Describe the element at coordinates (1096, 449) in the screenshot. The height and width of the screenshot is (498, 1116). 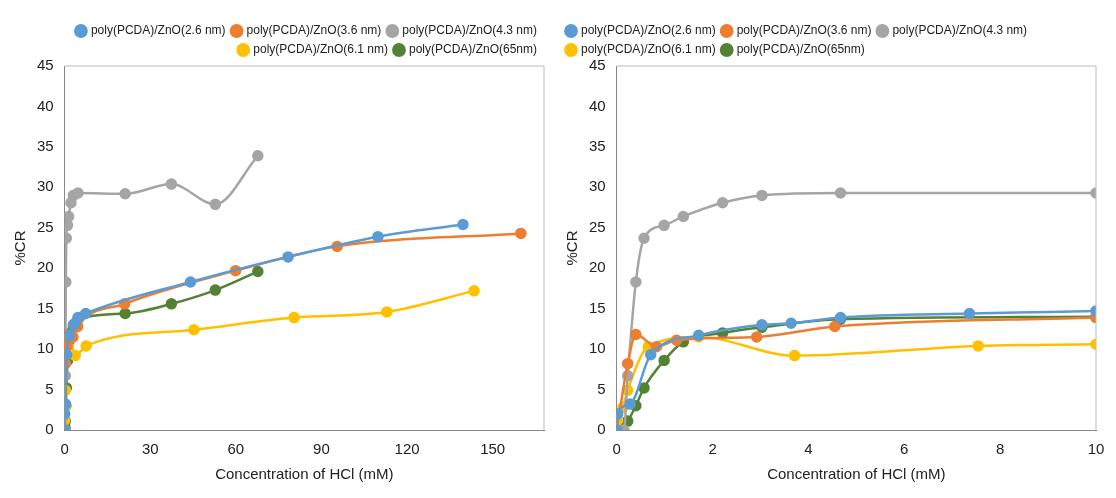
I see `x-tick-label: 10` at that location.